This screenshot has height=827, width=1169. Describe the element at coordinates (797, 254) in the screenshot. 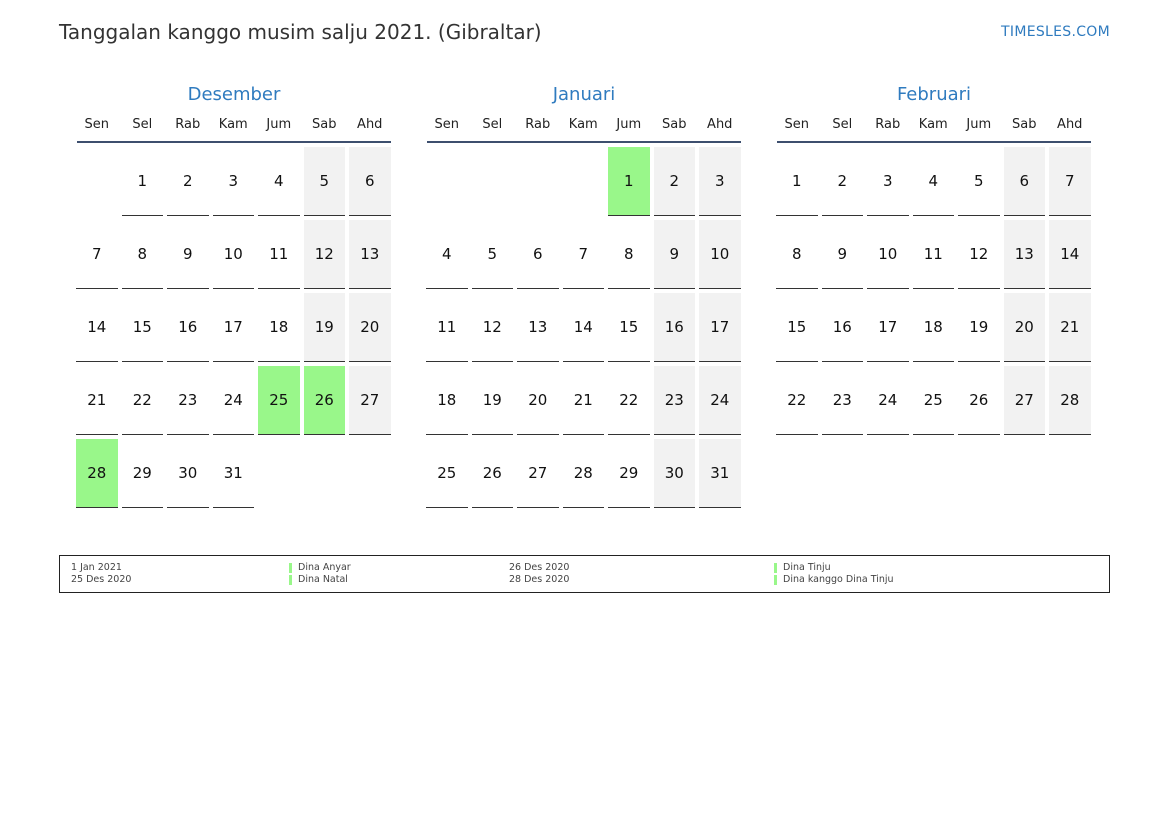

I see `day-cell: 8` at that location.